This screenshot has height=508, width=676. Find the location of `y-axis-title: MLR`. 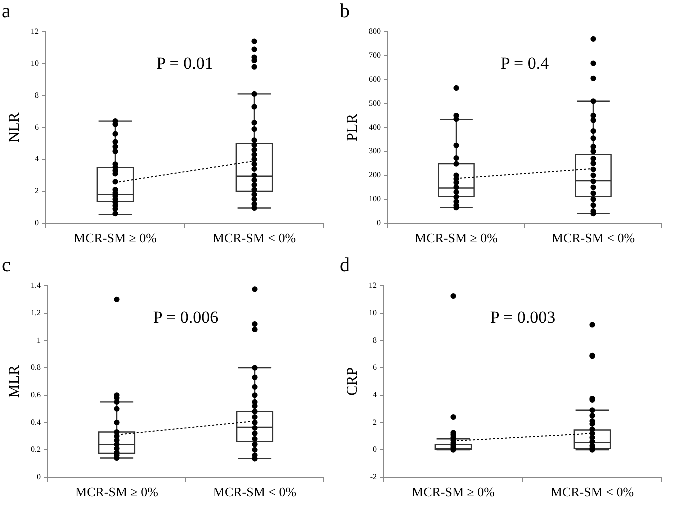

y-axis-title: MLR is located at coordinates (14, 381).